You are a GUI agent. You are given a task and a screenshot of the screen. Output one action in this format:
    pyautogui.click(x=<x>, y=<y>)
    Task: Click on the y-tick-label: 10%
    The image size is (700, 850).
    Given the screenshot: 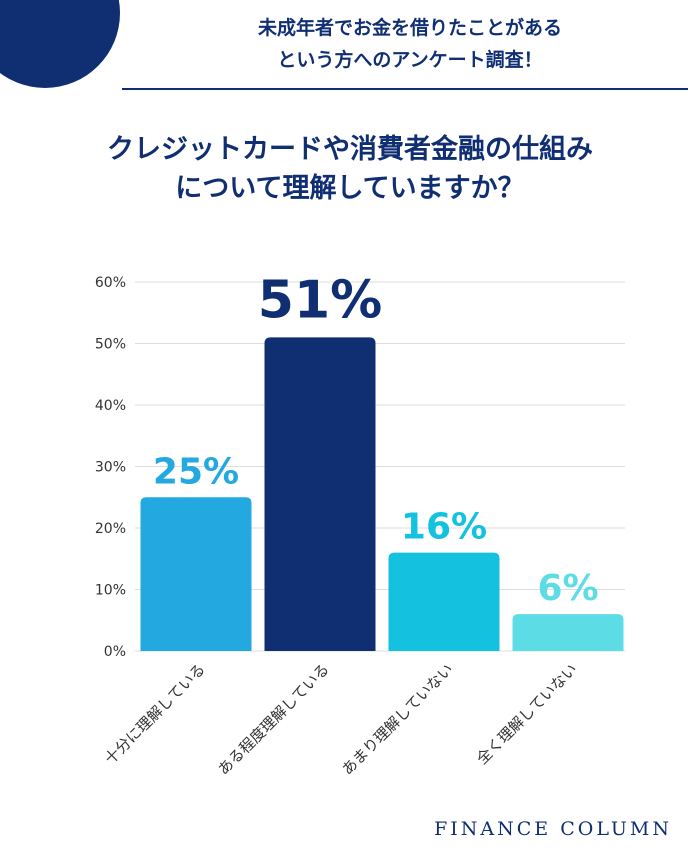 What is the action you would take?
    pyautogui.click(x=110, y=591)
    